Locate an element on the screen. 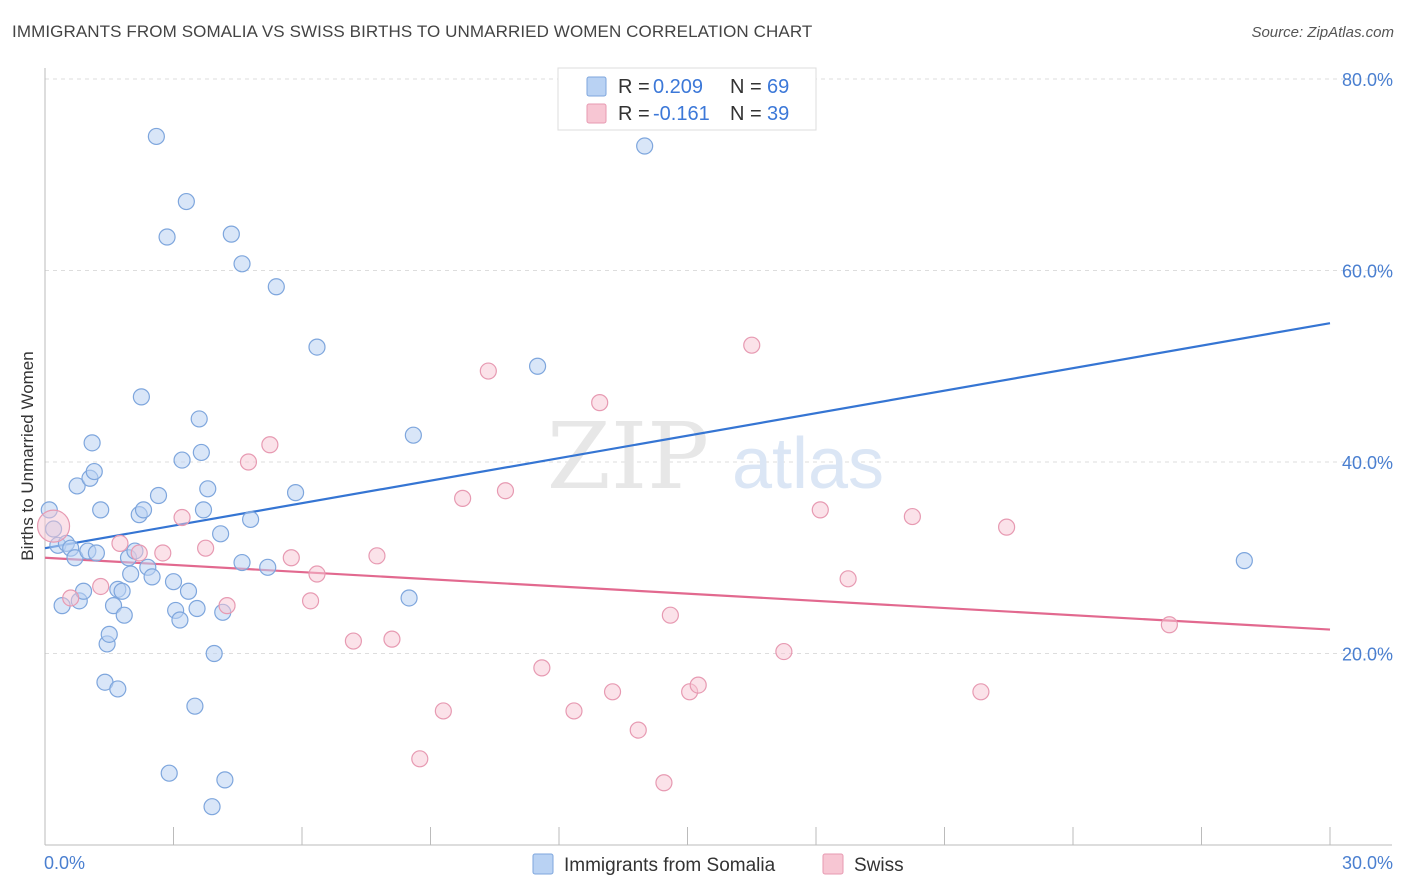  x-tick-label-min: 0.0% is located at coordinates (64, 863).